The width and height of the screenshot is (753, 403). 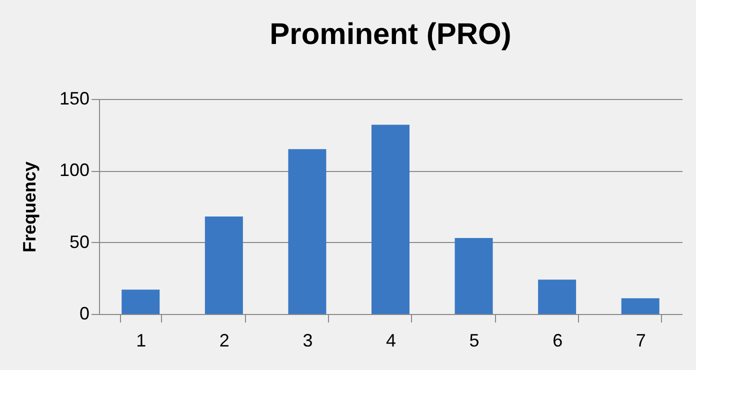 What do you see at coordinates (557, 340) in the screenshot?
I see `x-tick-label: 6` at bounding box center [557, 340].